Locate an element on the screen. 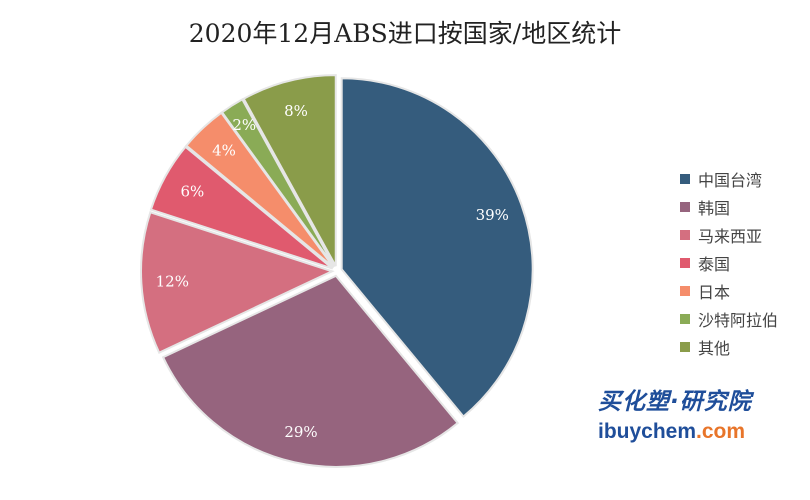  legend-label: 马来西亚 is located at coordinates (730, 236).